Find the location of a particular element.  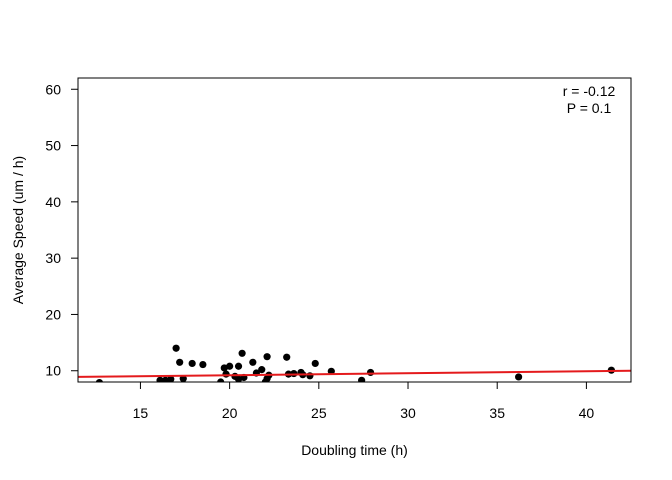

y-axis-title: Average Speed (um / h) is located at coordinates (18, 230).